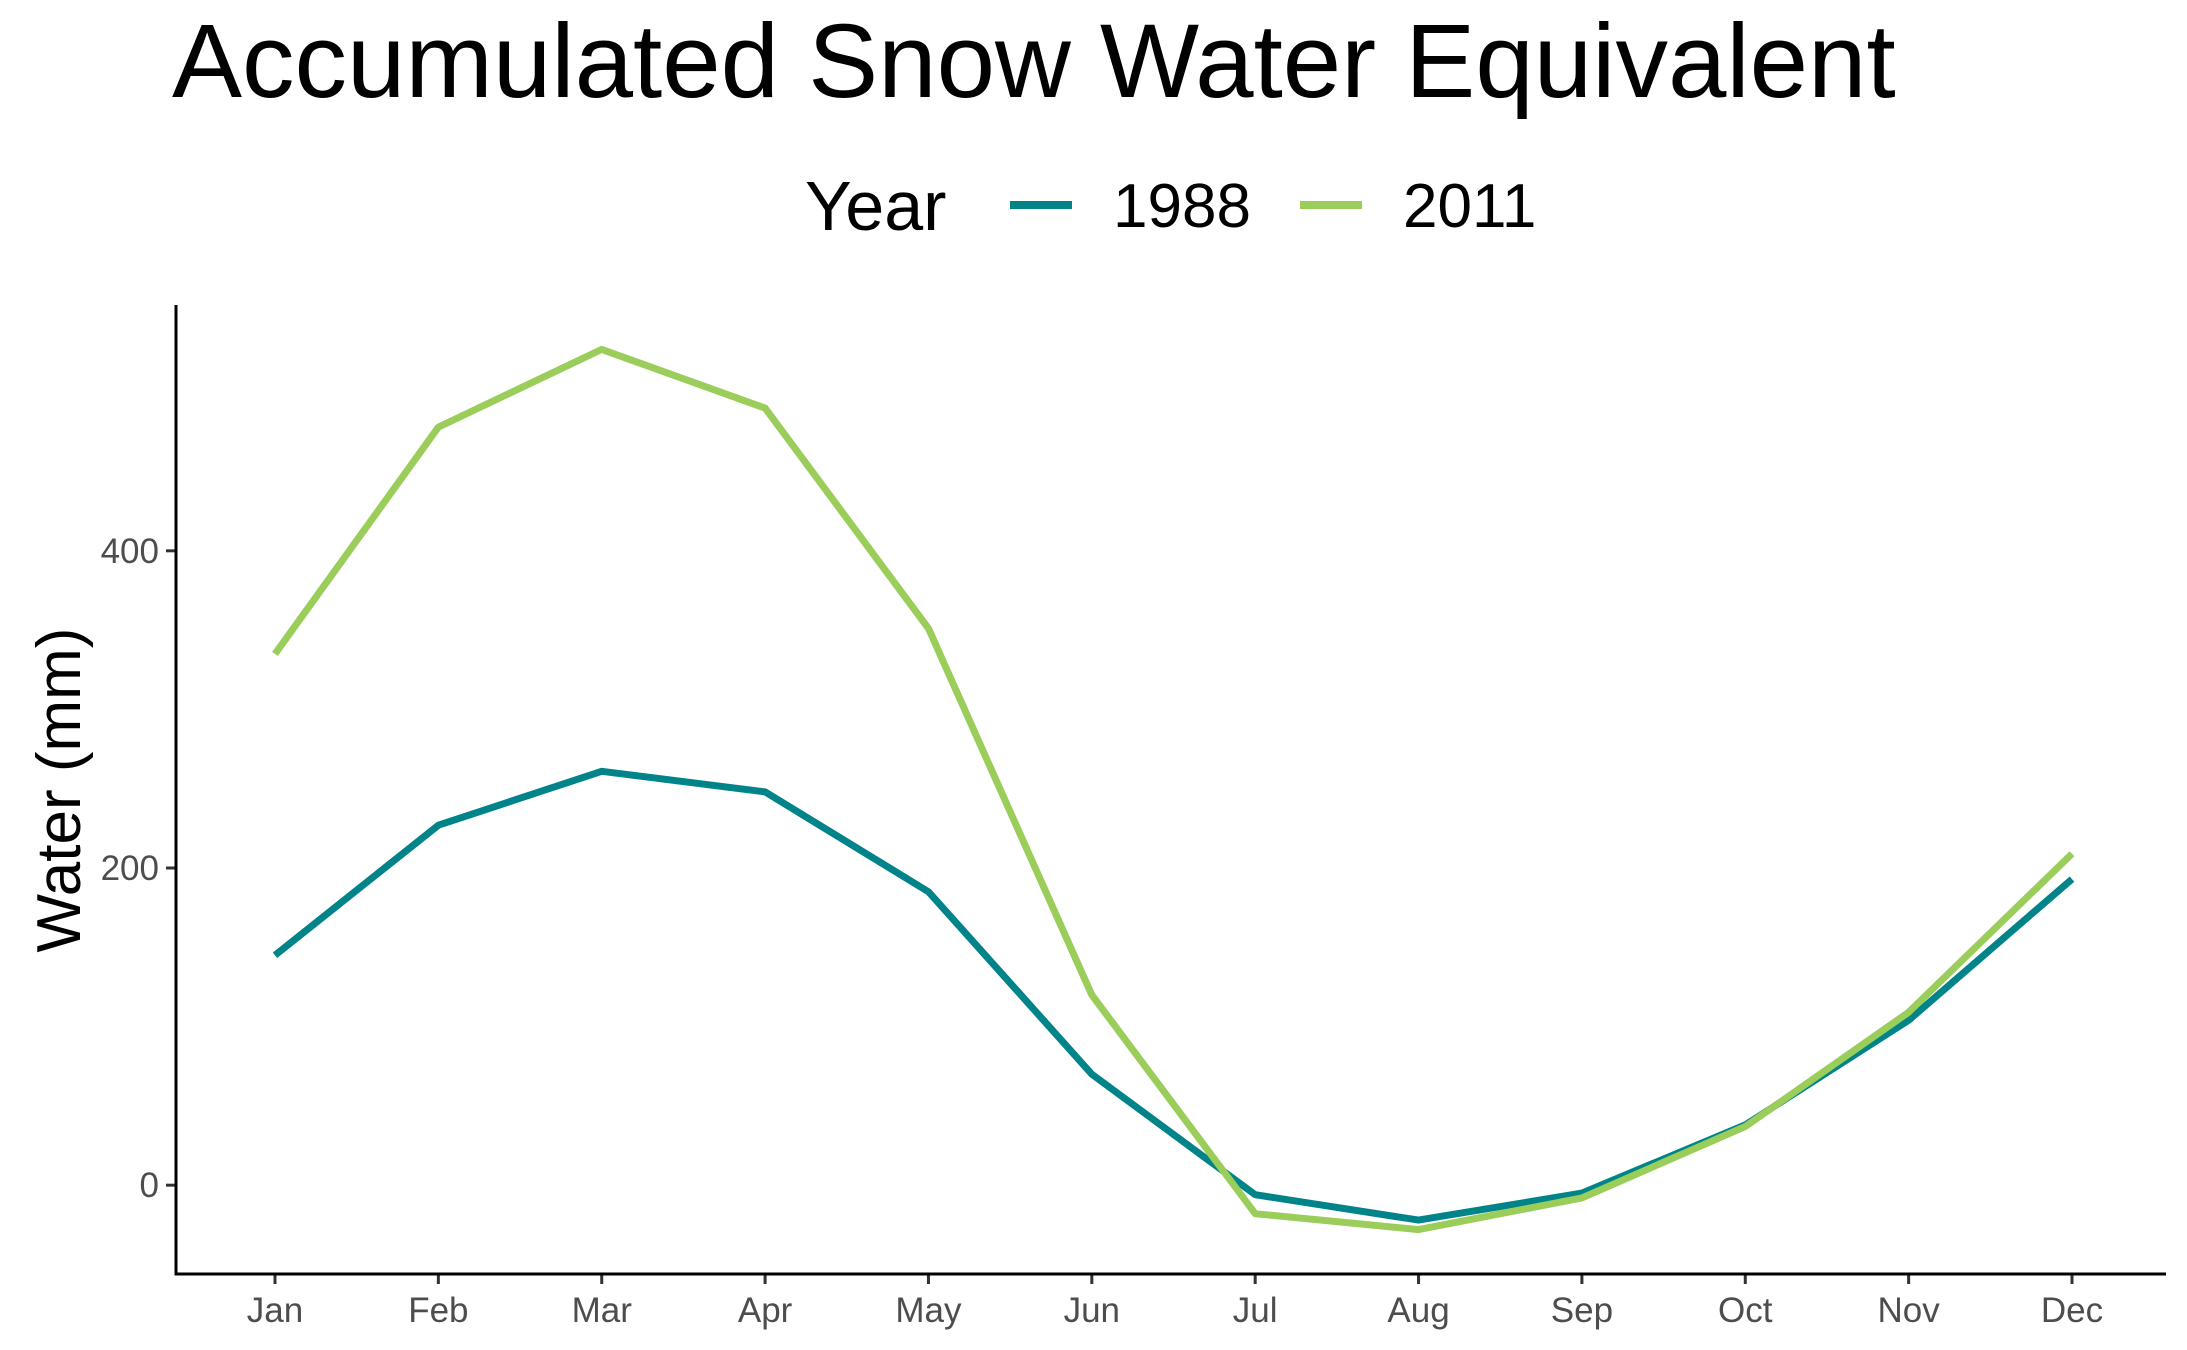 The height and width of the screenshot is (1350, 2187). Describe the element at coordinates (130, 868) in the screenshot. I see `y-tick-label: 200` at that location.